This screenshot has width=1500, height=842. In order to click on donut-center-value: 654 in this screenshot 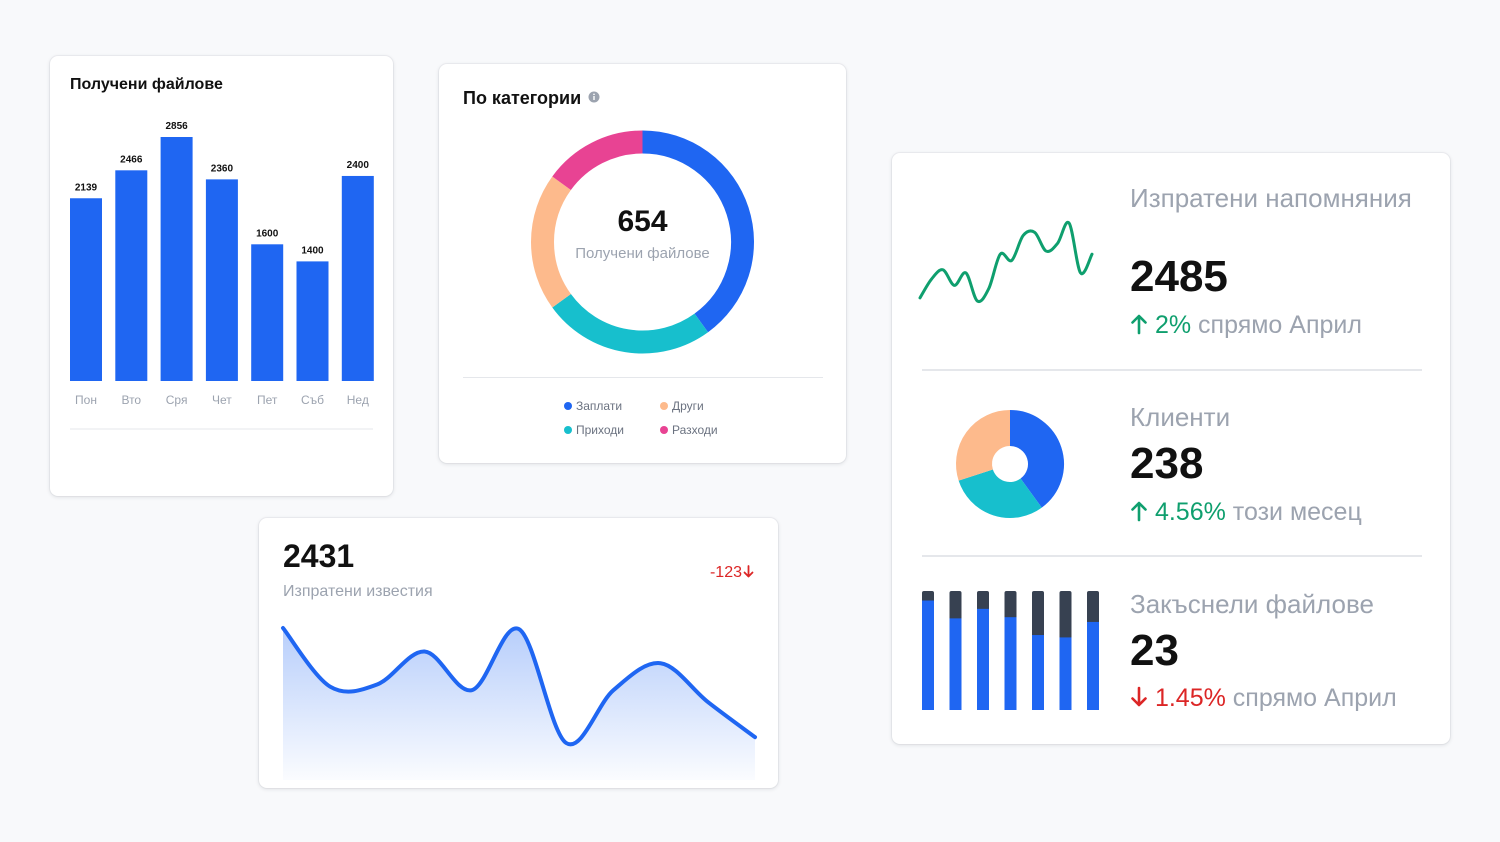, I will do `click(642, 221)`.